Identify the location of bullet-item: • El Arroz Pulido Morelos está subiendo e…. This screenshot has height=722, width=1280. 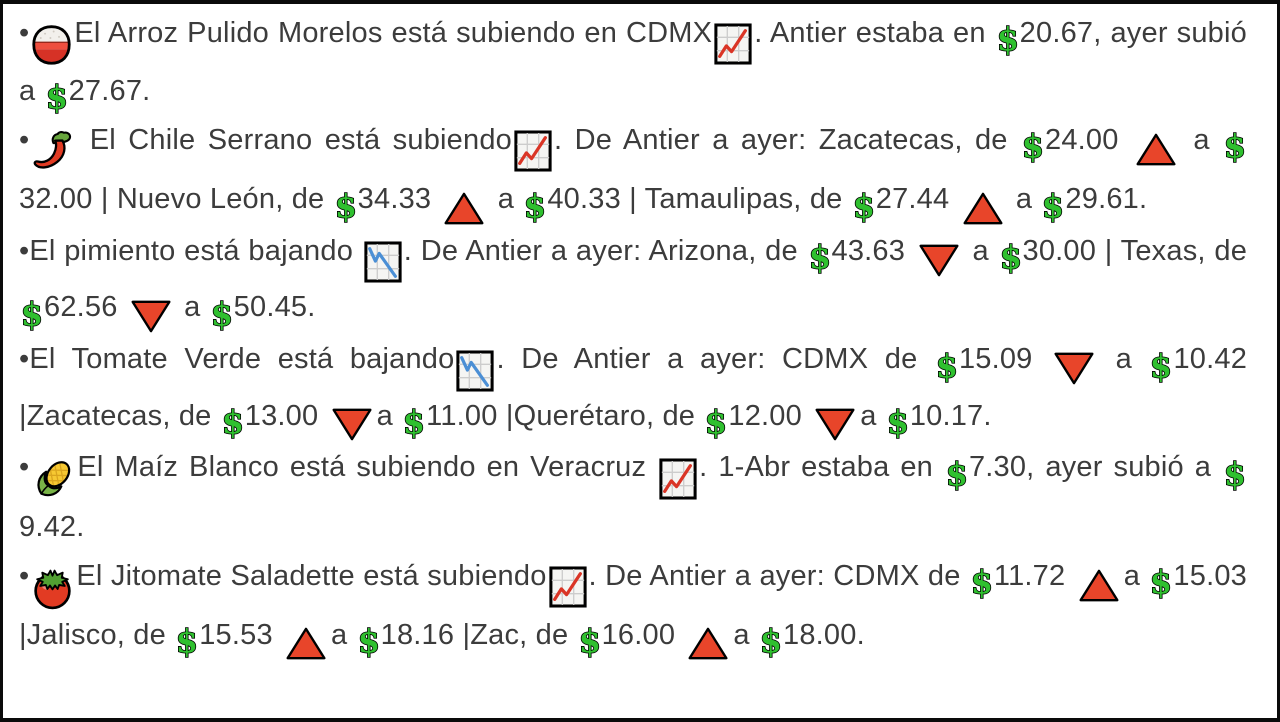
(633, 62).